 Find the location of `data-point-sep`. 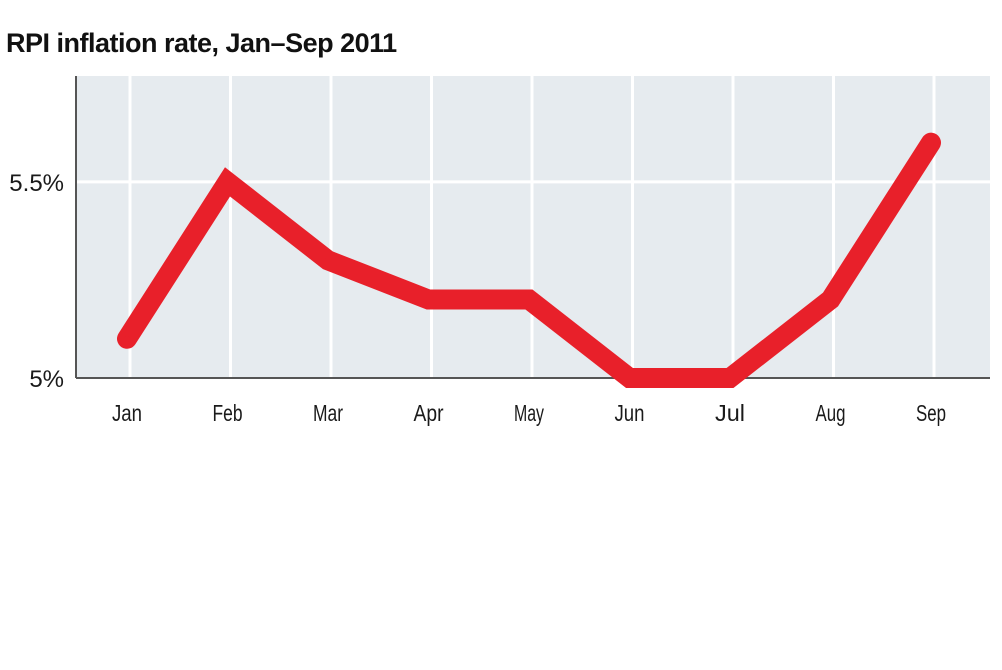

data-point-sep is located at coordinates (931, 142).